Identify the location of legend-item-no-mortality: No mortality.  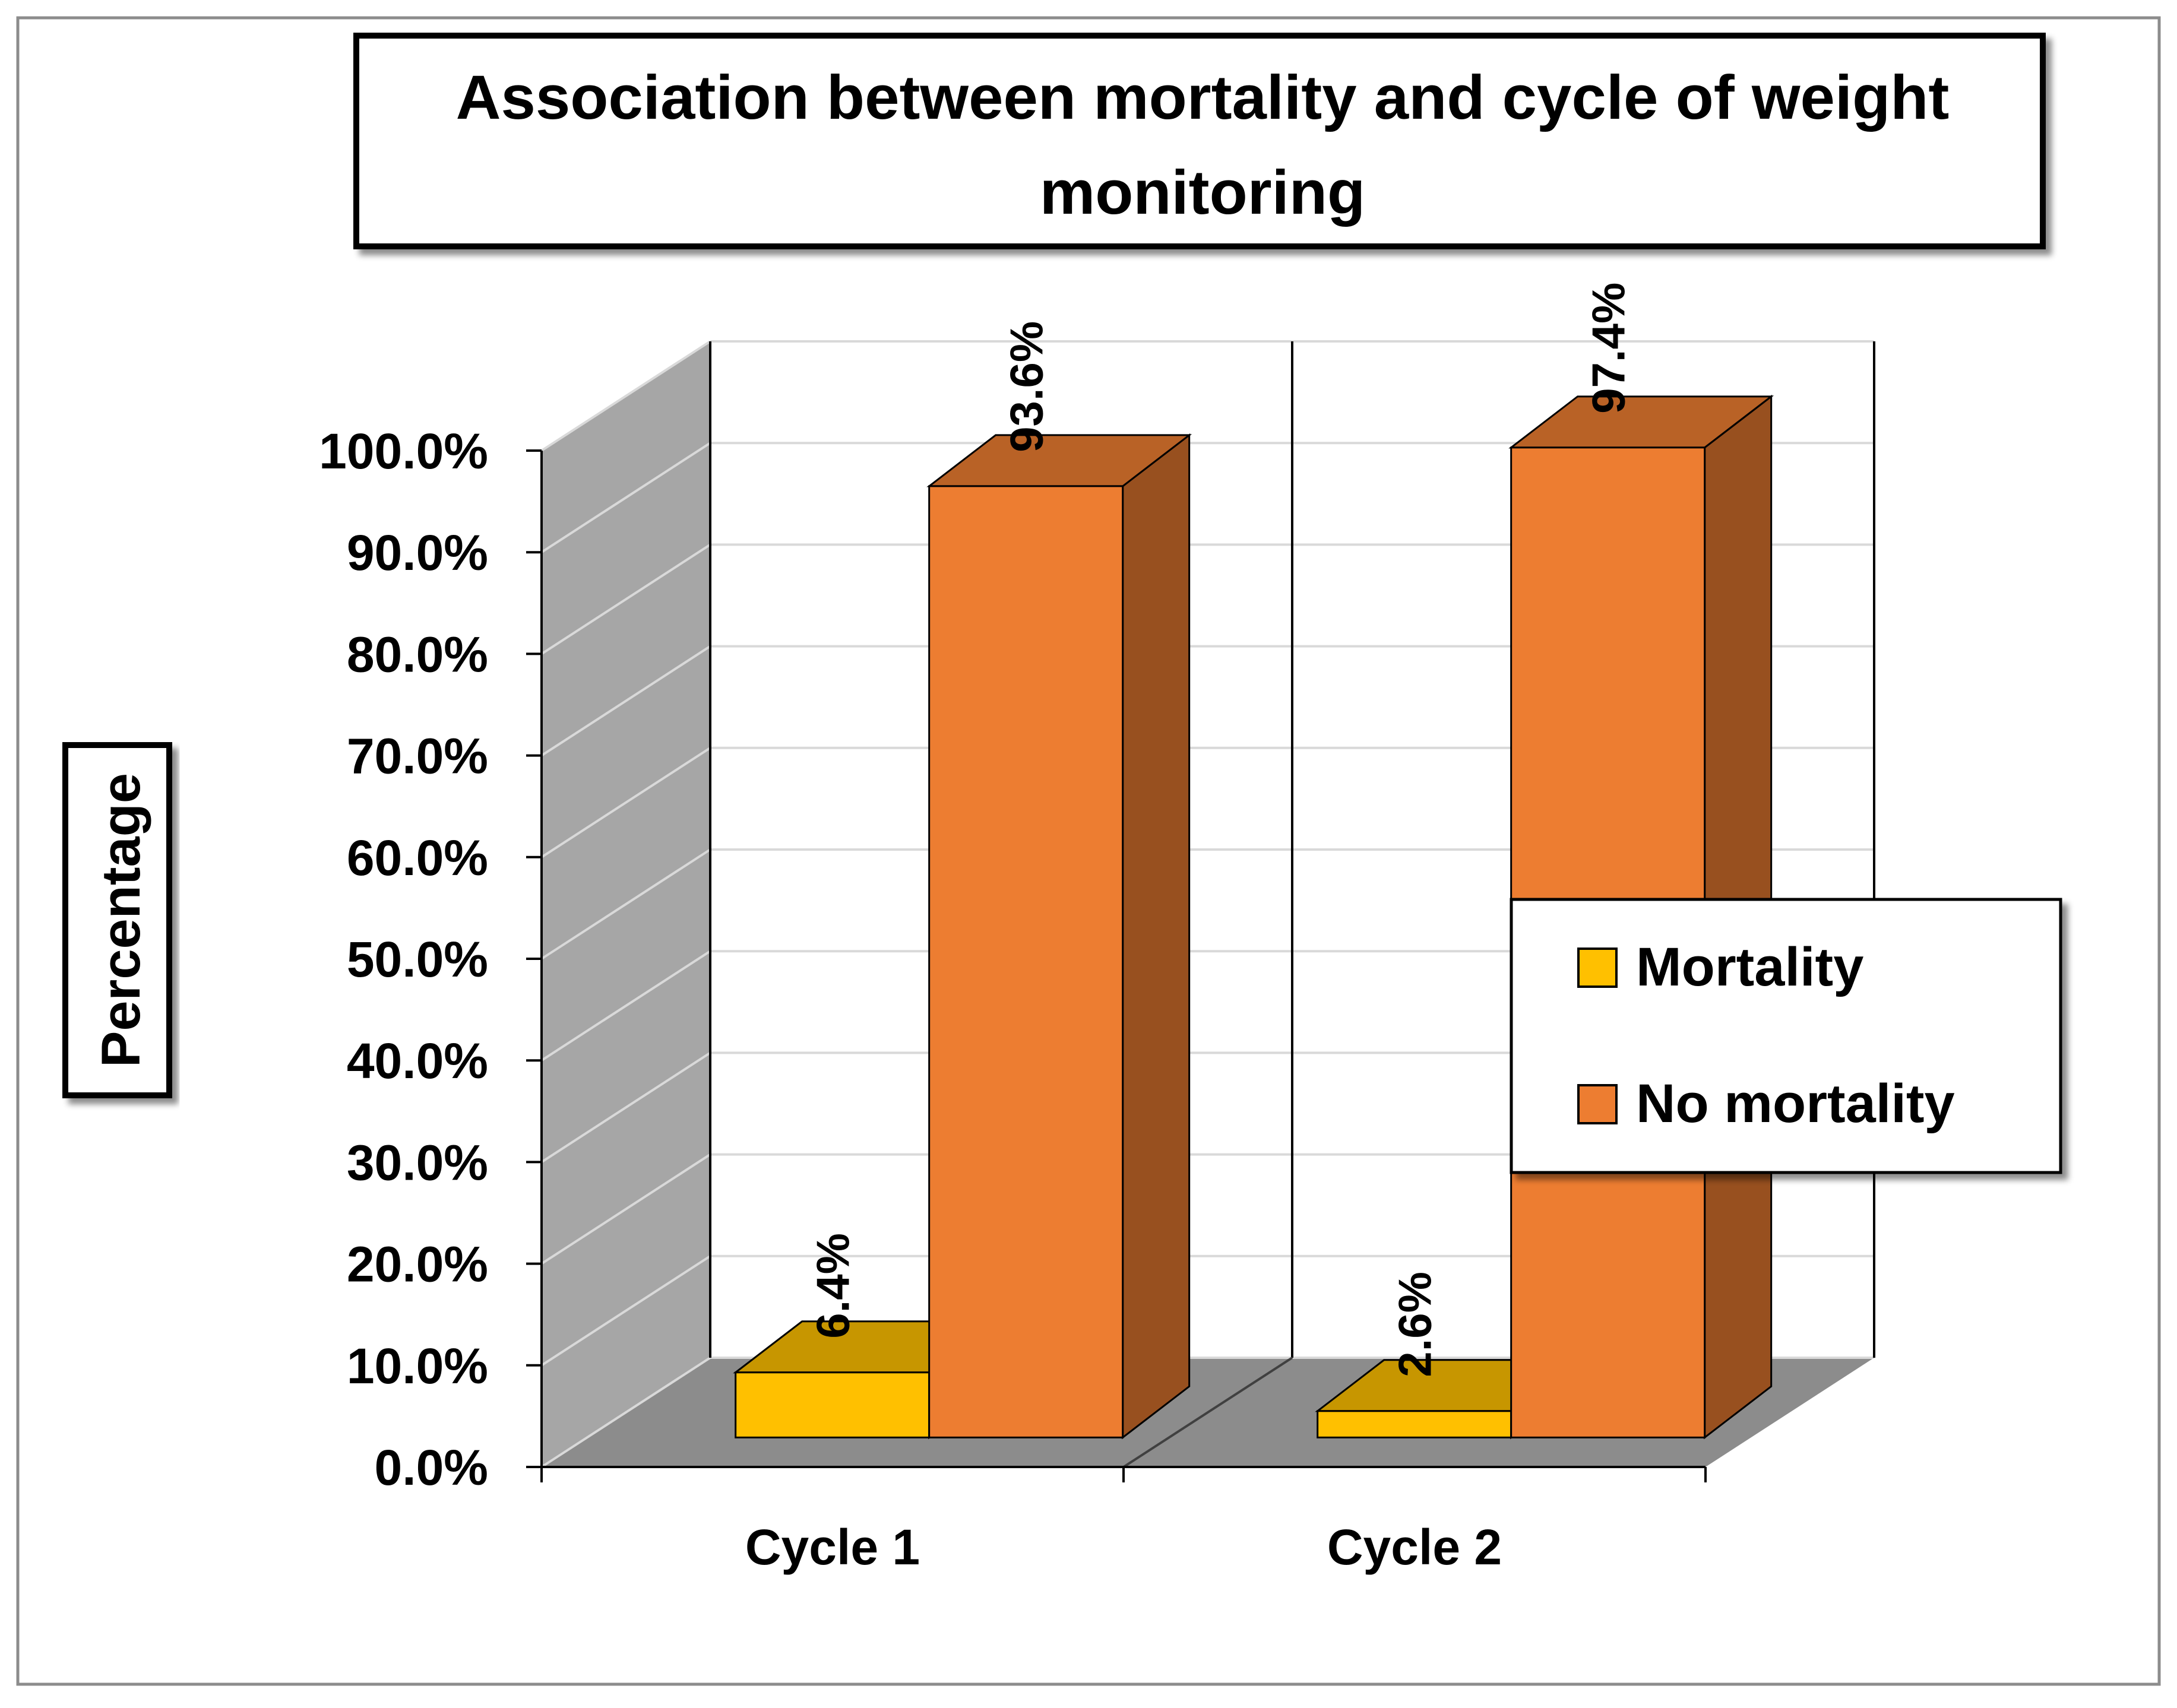
(1766, 1103).